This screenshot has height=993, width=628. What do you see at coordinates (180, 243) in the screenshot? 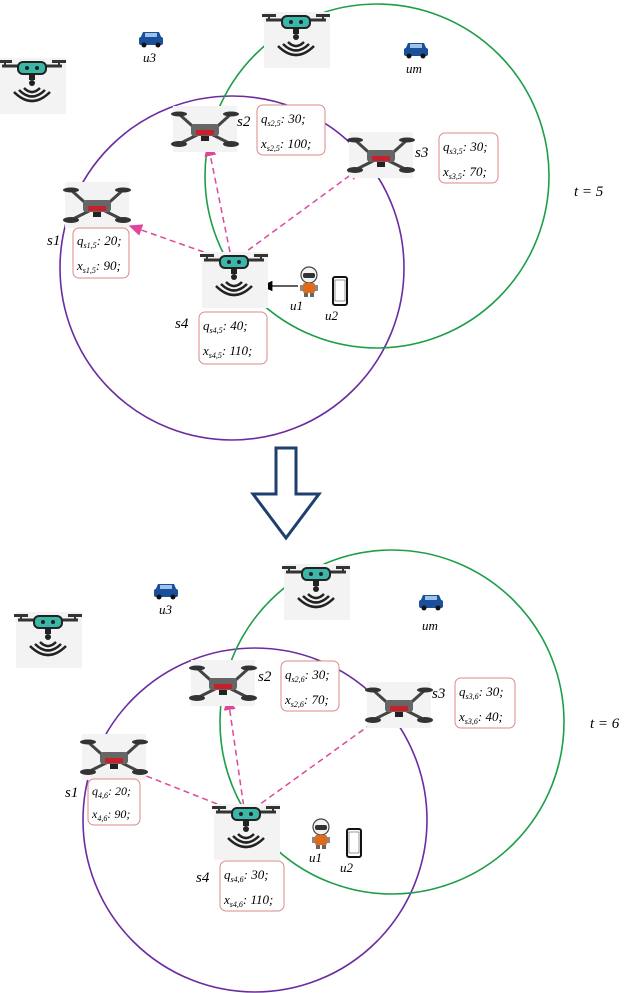
I see `offload-arrow-s4-s1` at bounding box center [180, 243].